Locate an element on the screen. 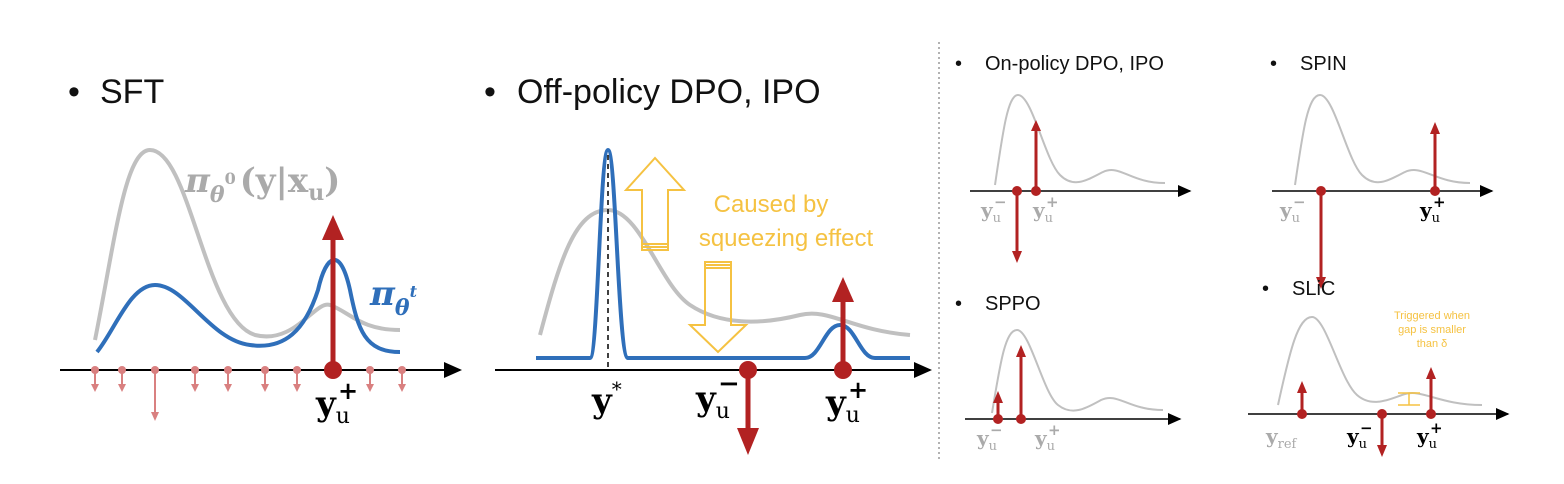 The image size is (1564, 484). panel-onpolicy: • On-policy DPO, IPO yu− yu+ is located at coordinates (1073, 158).